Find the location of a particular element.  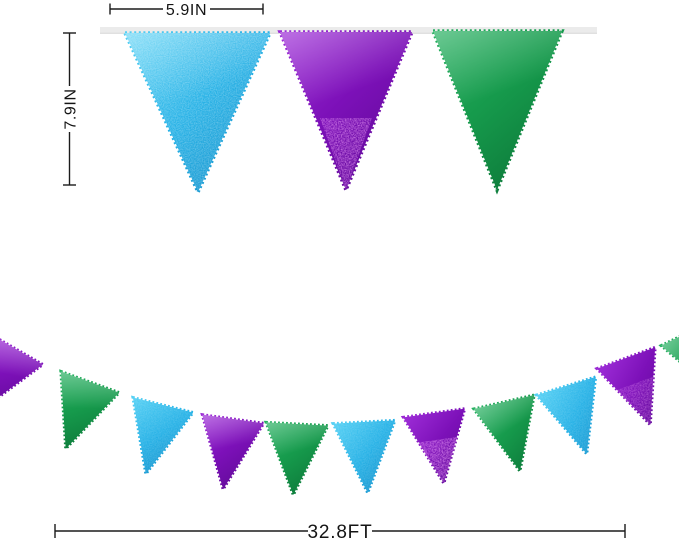

length-dimension: 32.8FT is located at coordinates (340, 532).